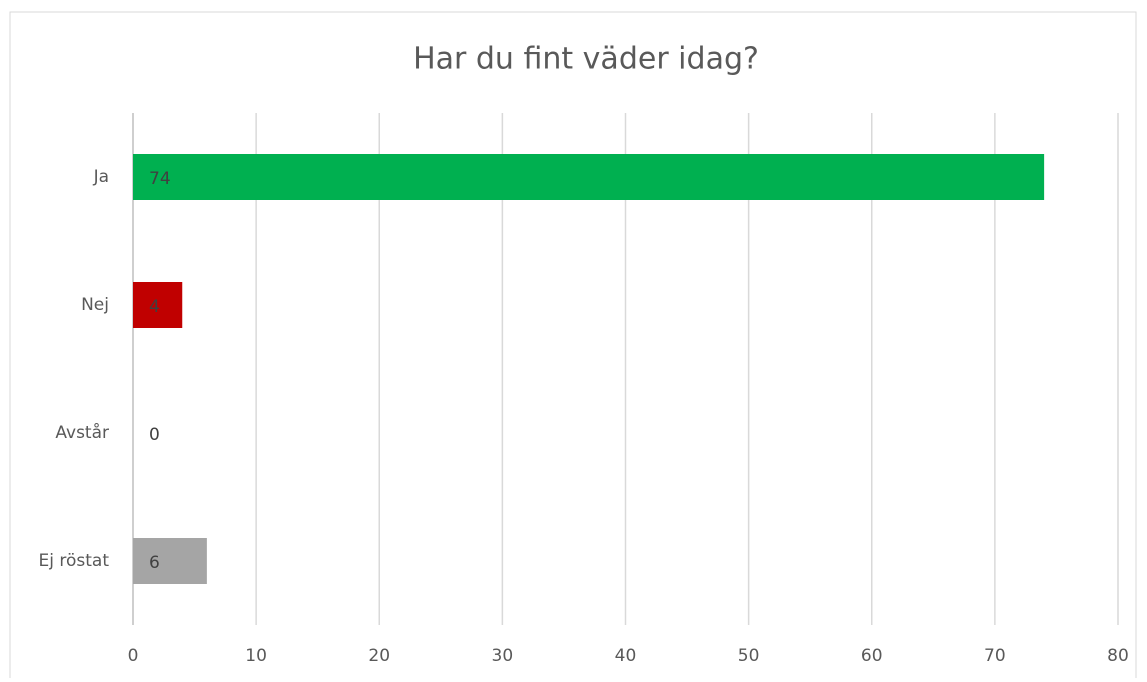  What do you see at coordinates (1118, 656) in the screenshot?
I see `x-tick-label: 80` at bounding box center [1118, 656].